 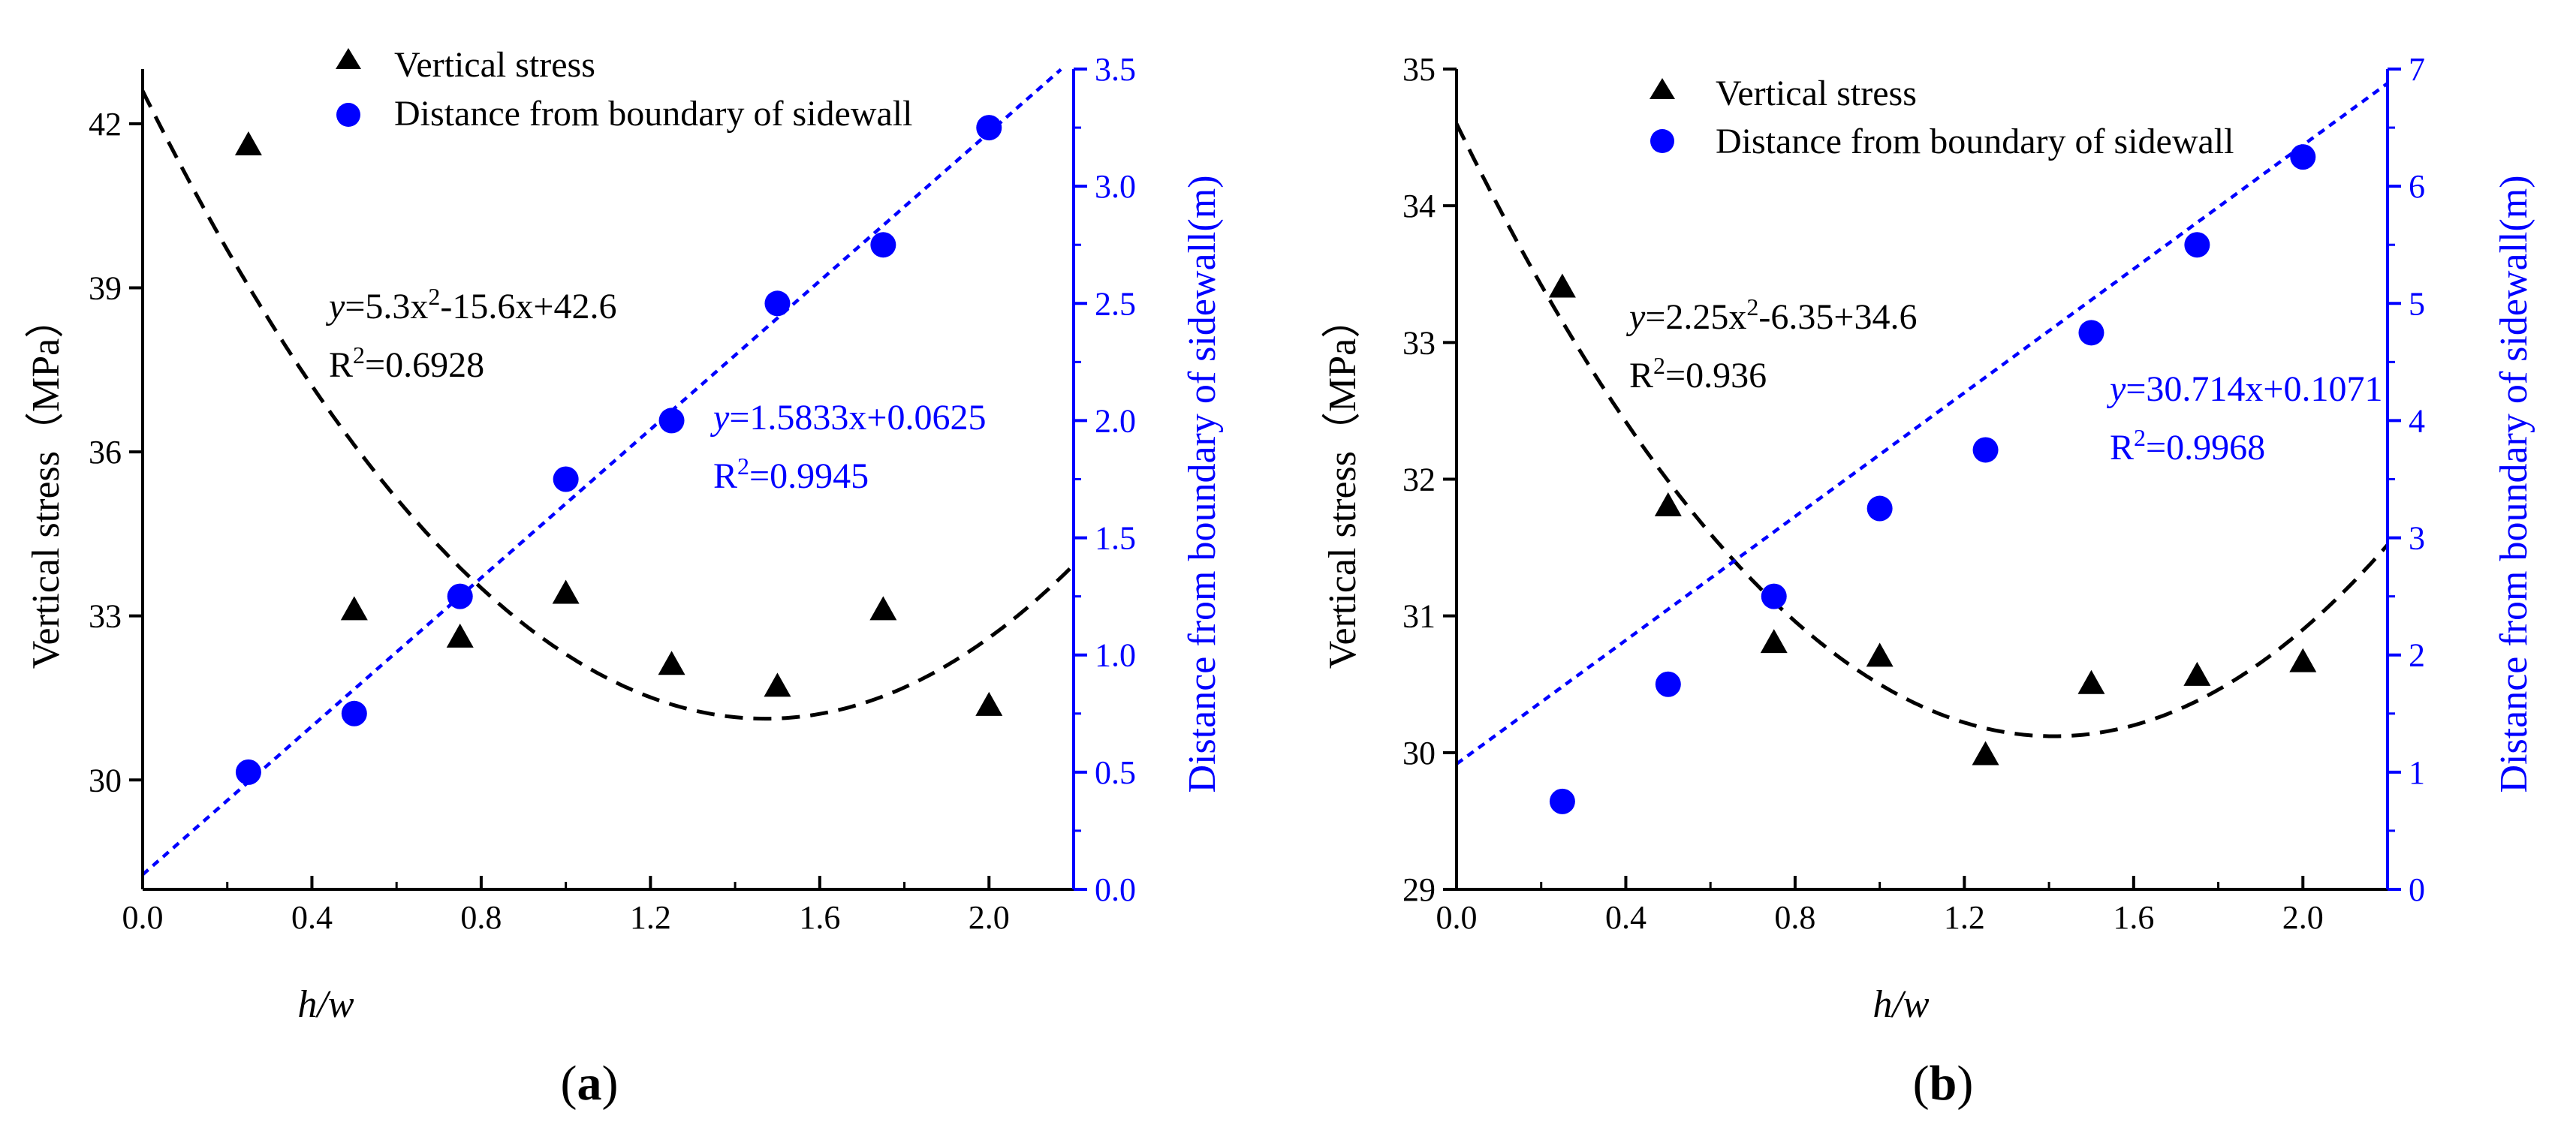 What do you see at coordinates (348, 58) in the screenshot?
I see `legend-triangle-marker` at bounding box center [348, 58].